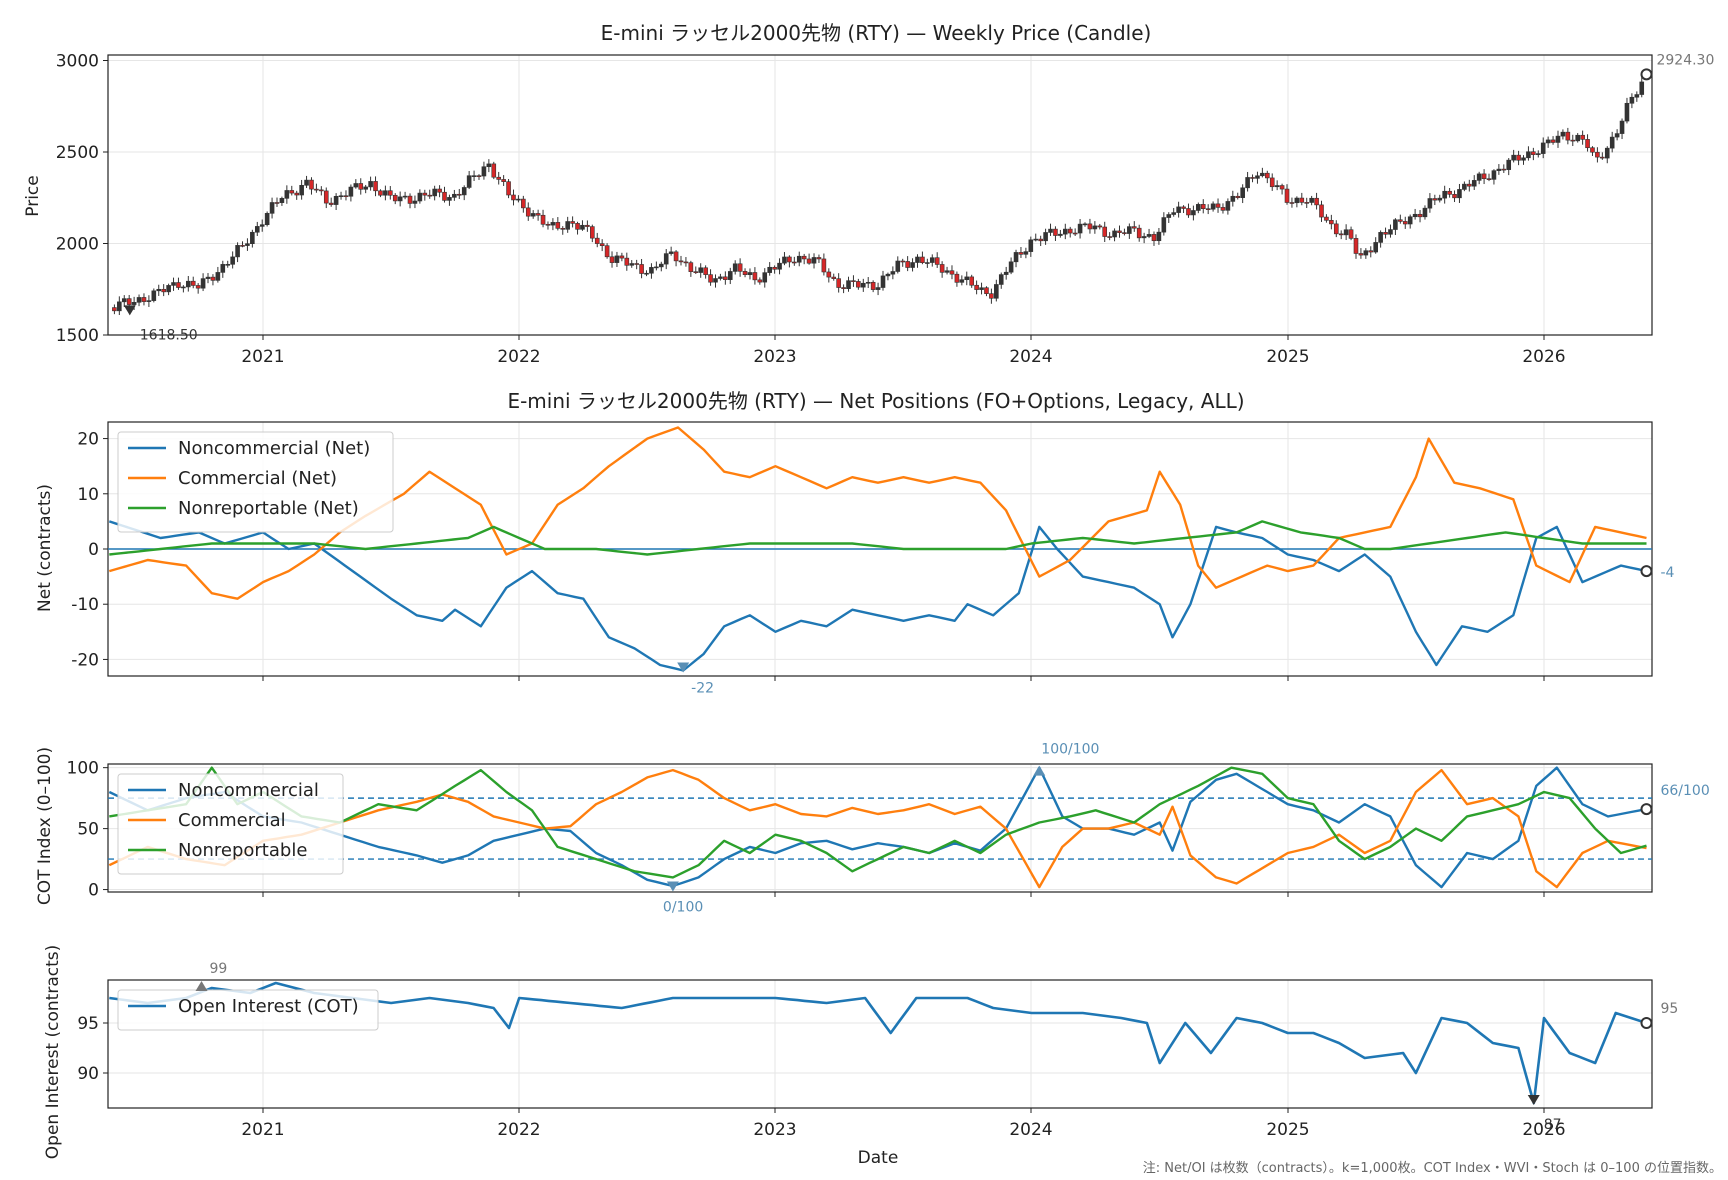  What do you see at coordinates (262, 1130) in the screenshot?
I see `oi-xtick-label-0: 2021` at bounding box center [262, 1130].